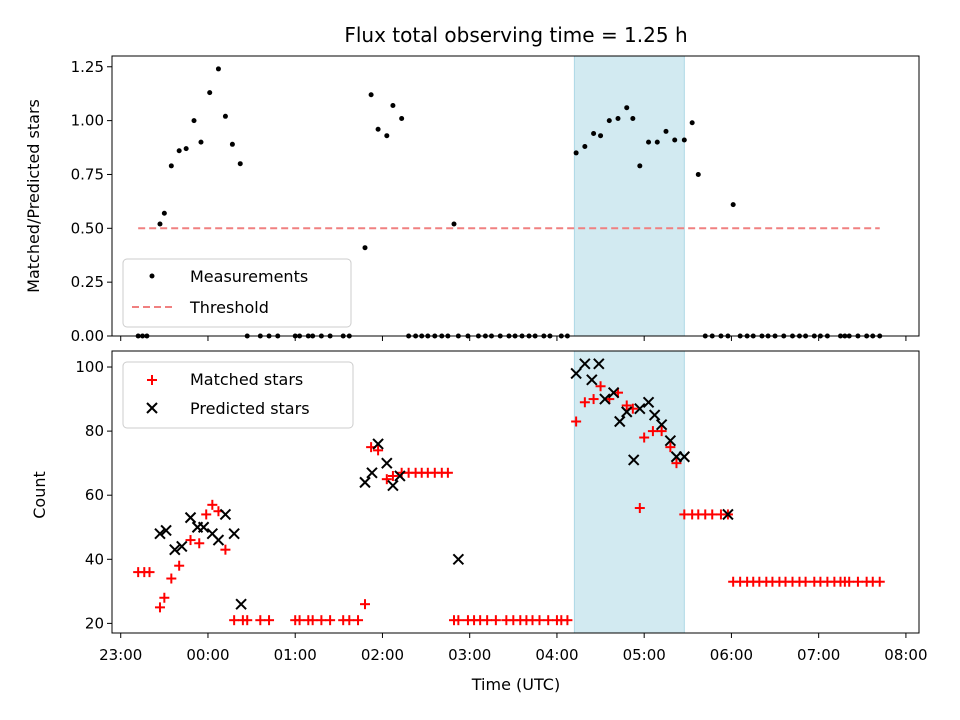  I want to click on x-axis-label: Time (UTC), so click(515, 684).